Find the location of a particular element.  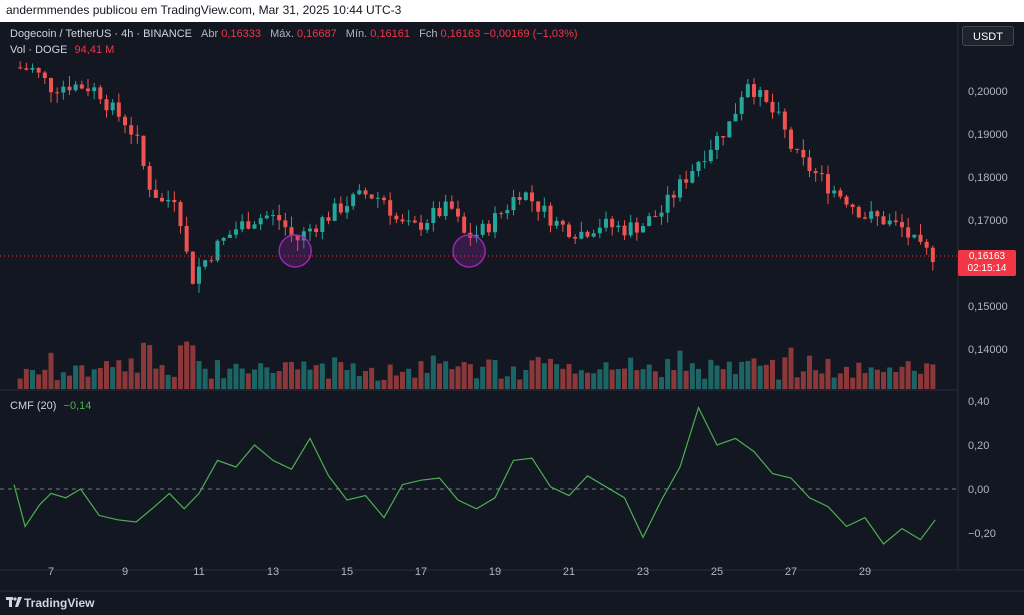

tradingview-logo-icon is located at coordinates (14, 602).